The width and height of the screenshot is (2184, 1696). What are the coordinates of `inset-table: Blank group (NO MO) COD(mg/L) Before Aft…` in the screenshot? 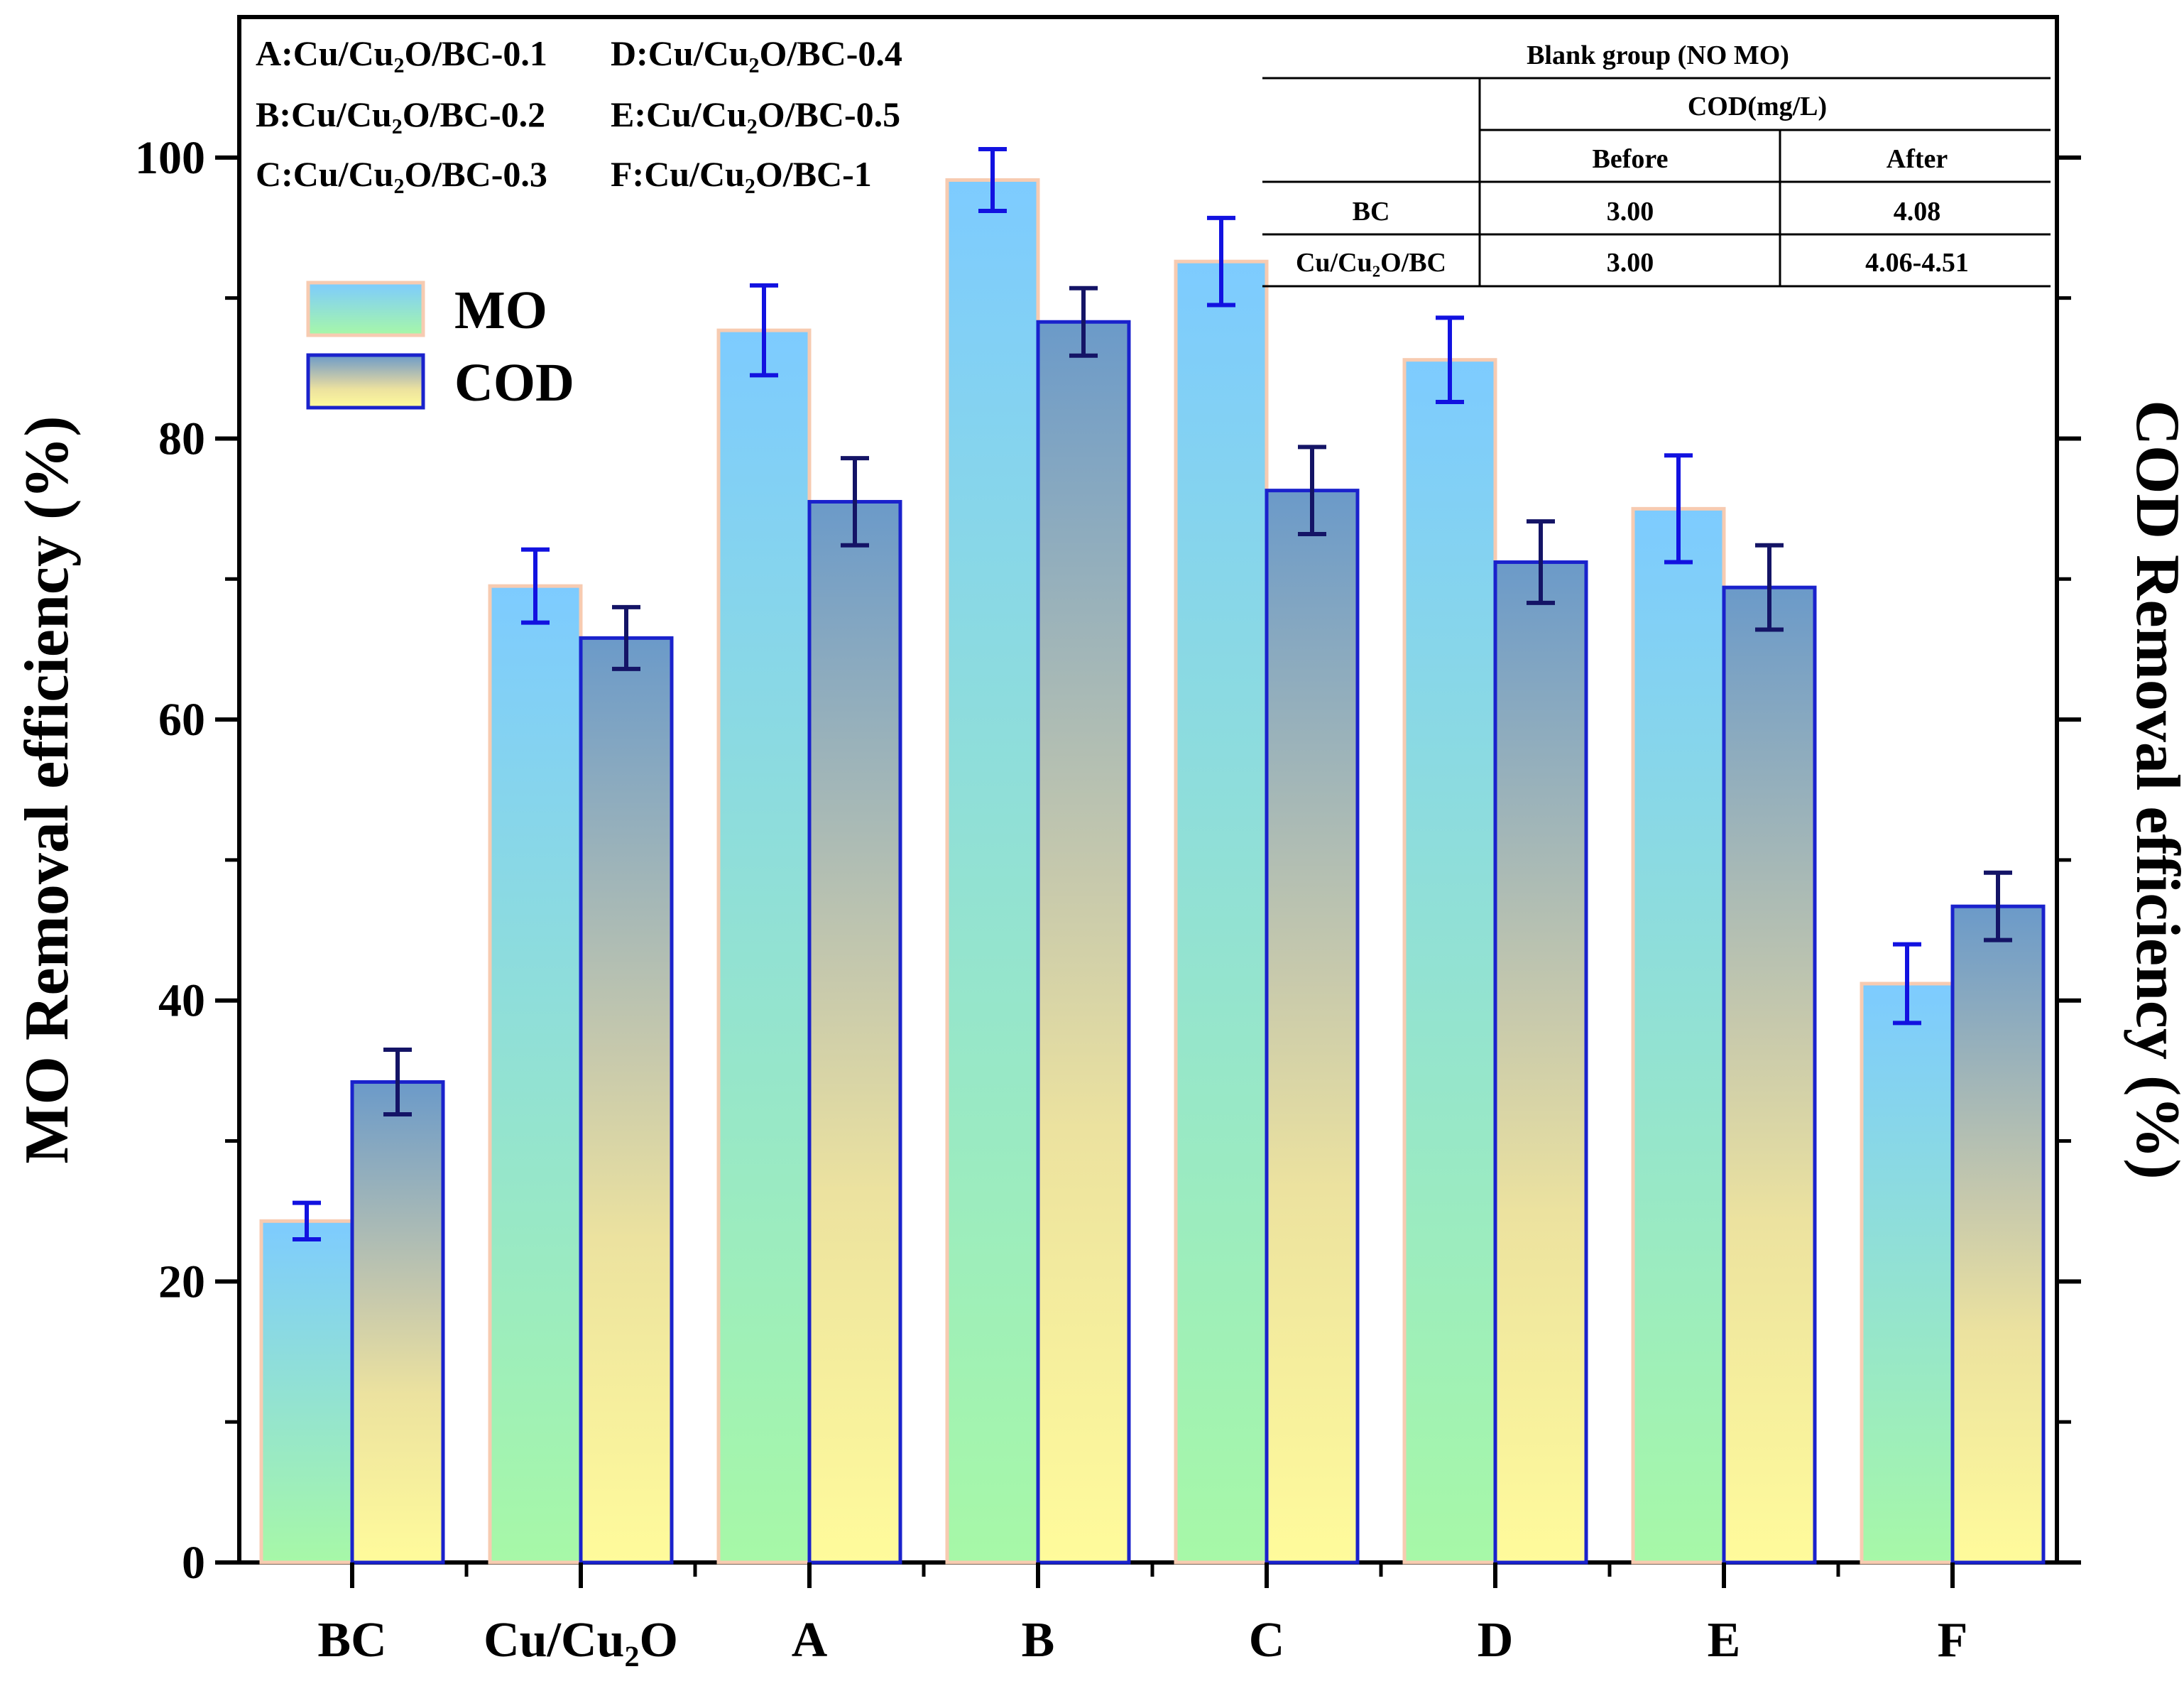 It's located at (1657, 164).